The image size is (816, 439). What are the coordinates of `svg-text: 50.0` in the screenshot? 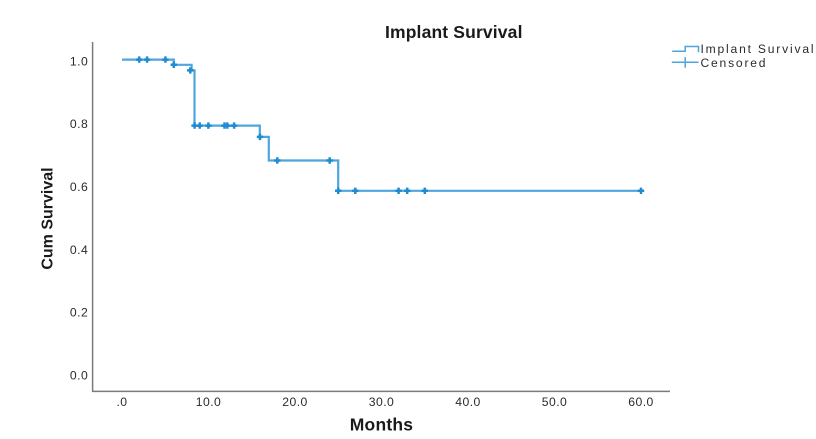 It's located at (555, 402).